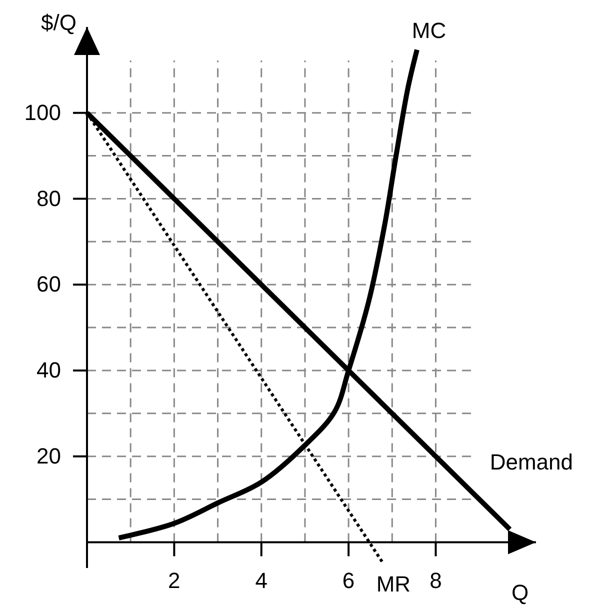  Describe the element at coordinates (348, 580) in the screenshot. I see `x-tick-label: 6` at that location.